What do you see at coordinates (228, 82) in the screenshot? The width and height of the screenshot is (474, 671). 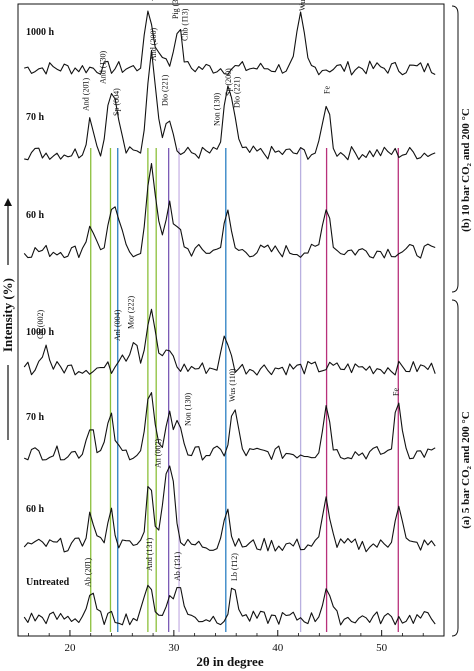 I see `peak-annotation: Sp (200)` at bounding box center [228, 82].